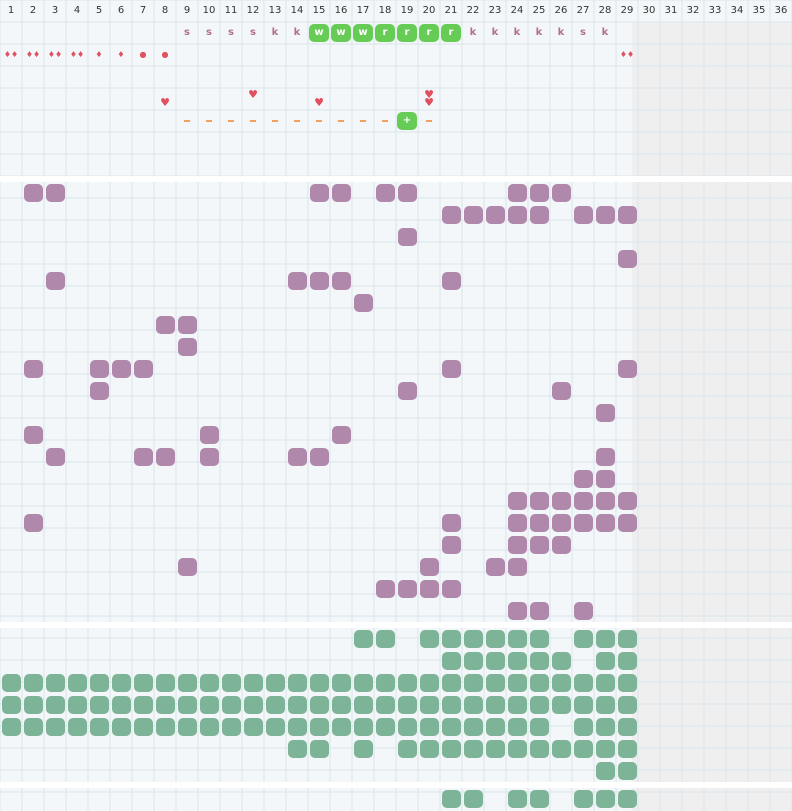  I want to click on add-entry-button, so click(407, 121).